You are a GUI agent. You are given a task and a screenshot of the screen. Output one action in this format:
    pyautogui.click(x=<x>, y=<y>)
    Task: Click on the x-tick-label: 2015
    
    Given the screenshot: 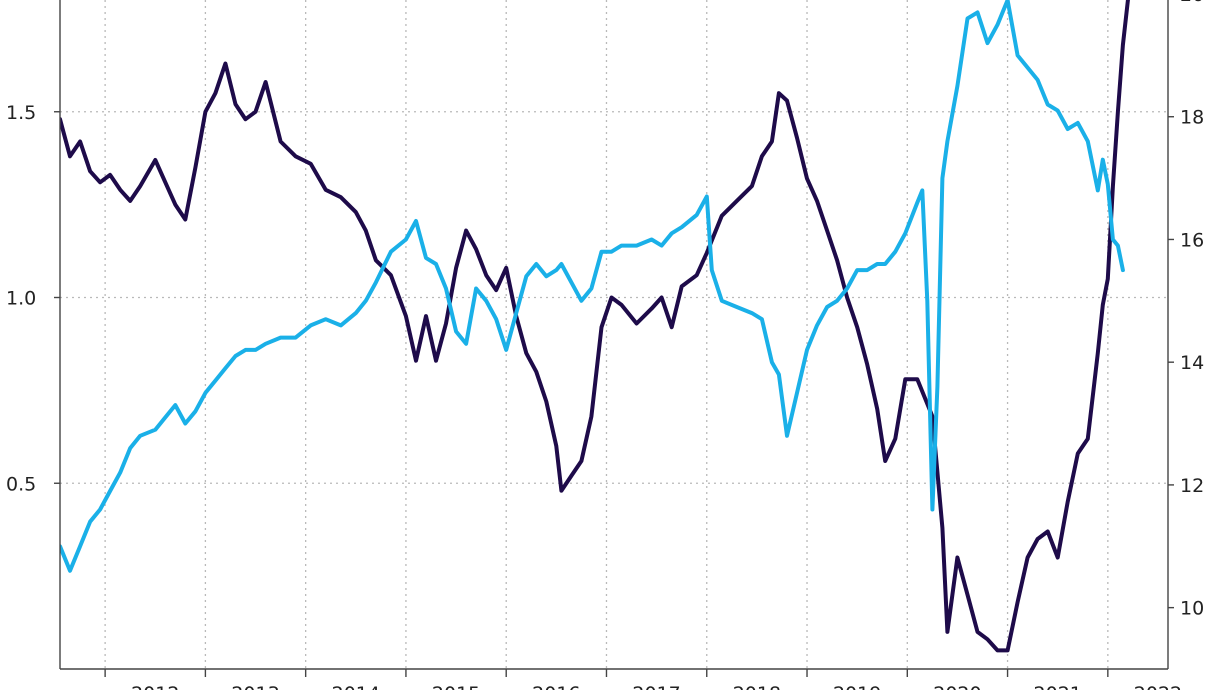 What is the action you would take?
    pyautogui.click(x=456, y=686)
    